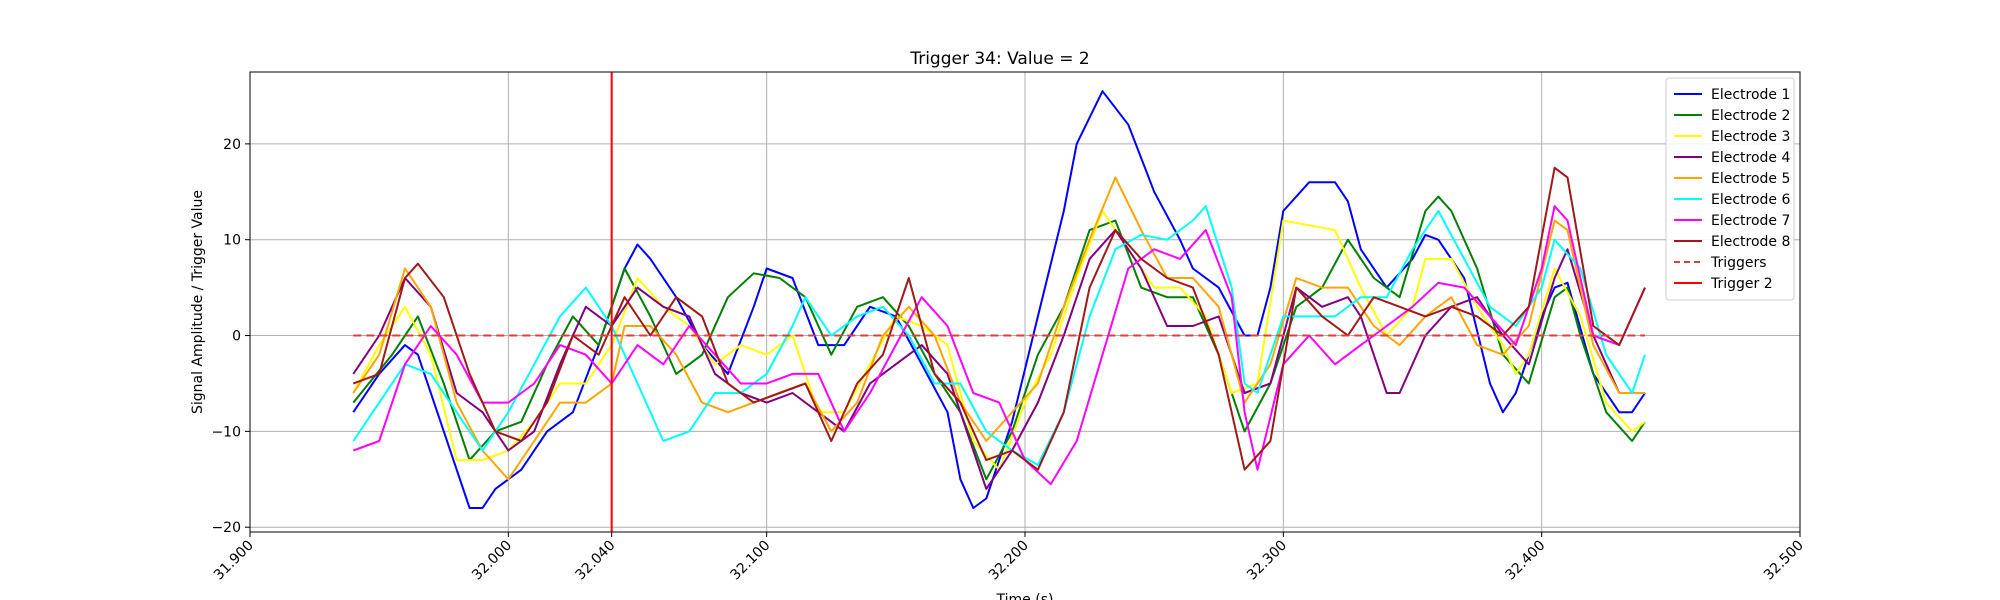 This screenshot has height=600, width=2000. Describe the element at coordinates (999, 59) in the screenshot. I see `chart-title: Trigger 34: Value = 2` at that location.